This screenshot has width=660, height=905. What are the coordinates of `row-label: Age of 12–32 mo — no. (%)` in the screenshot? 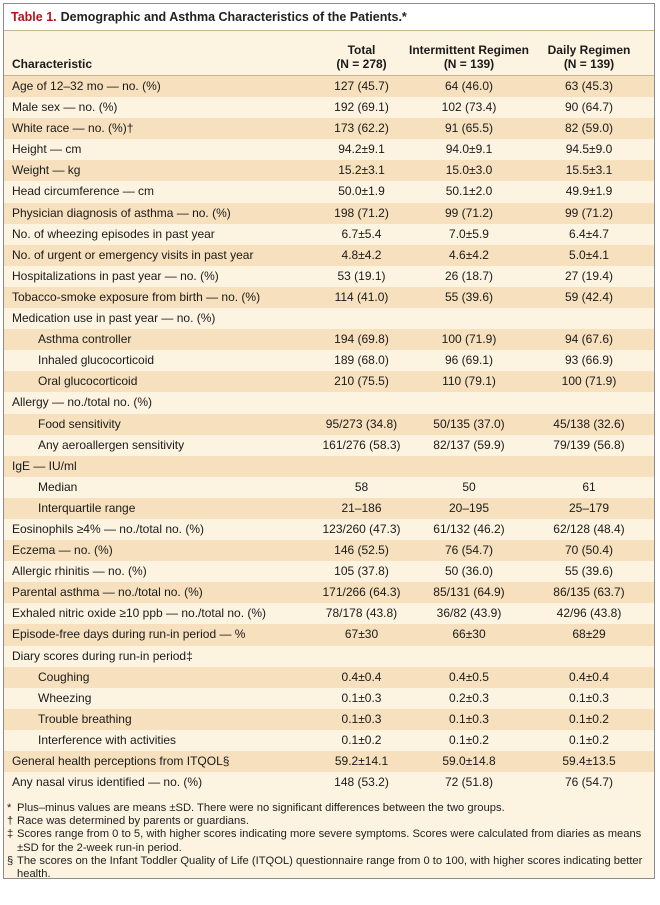 It's located at (86, 86).